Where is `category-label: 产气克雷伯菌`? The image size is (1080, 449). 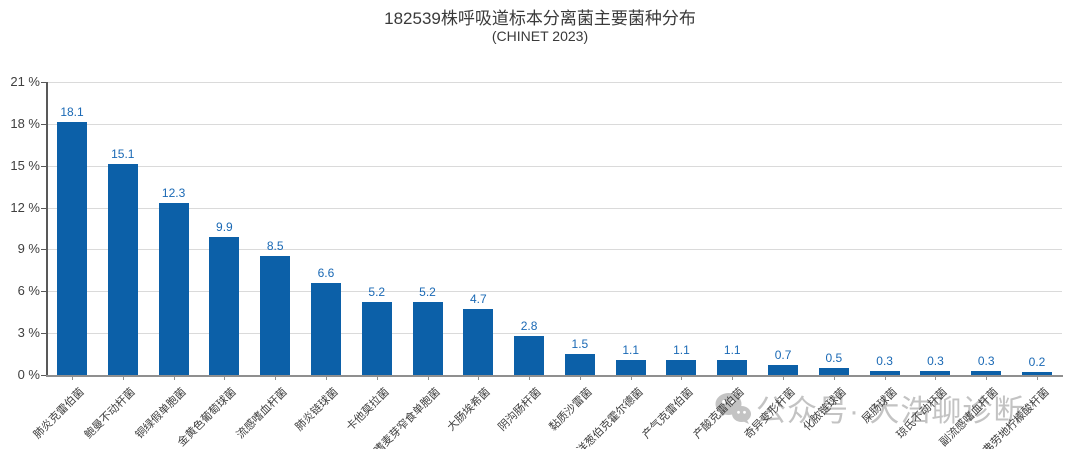
category-label: 产气克雷伯菌 is located at coordinates (668, 414).